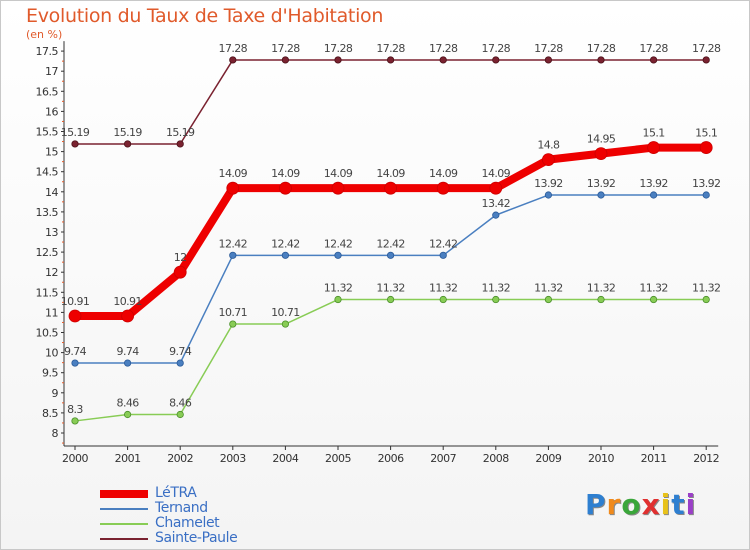  Describe the element at coordinates (180, 132) in the screenshot. I see `data-label: 15.19` at that location.